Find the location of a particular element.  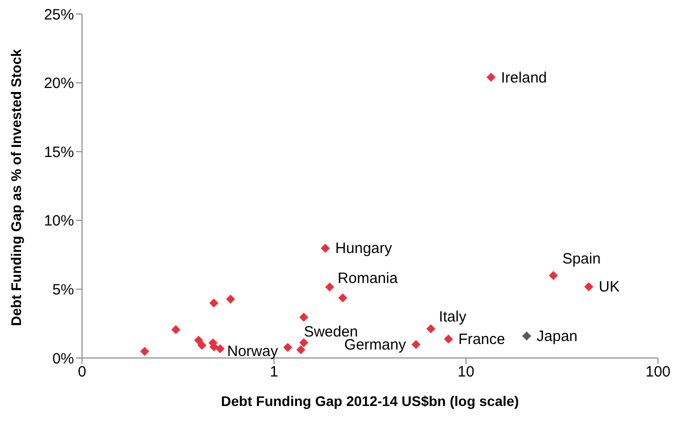

y-tick-label: 25% is located at coordinates (59, 15).